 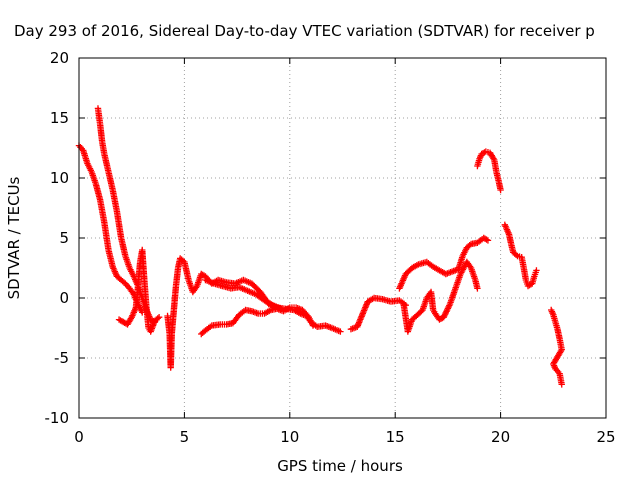 What do you see at coordinates (395, 437) in the screenshot?
I see `x-tick-label: 15` at bounding box center [395, 437].